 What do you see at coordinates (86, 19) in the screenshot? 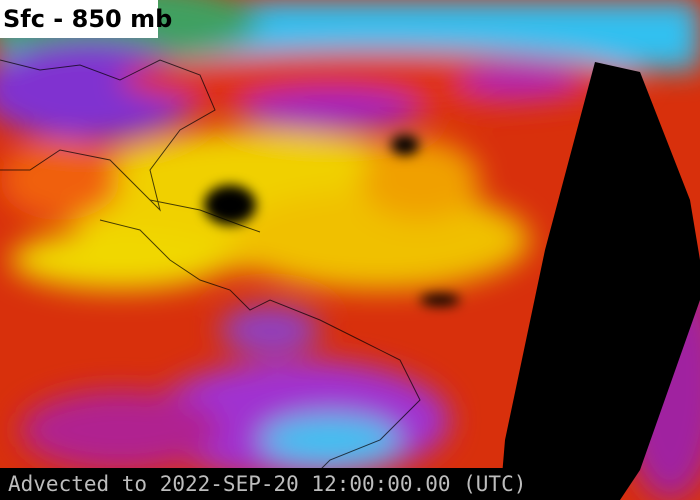
I see `layer-title: Sfc - 850 mb` at bounding box center [86, 19].